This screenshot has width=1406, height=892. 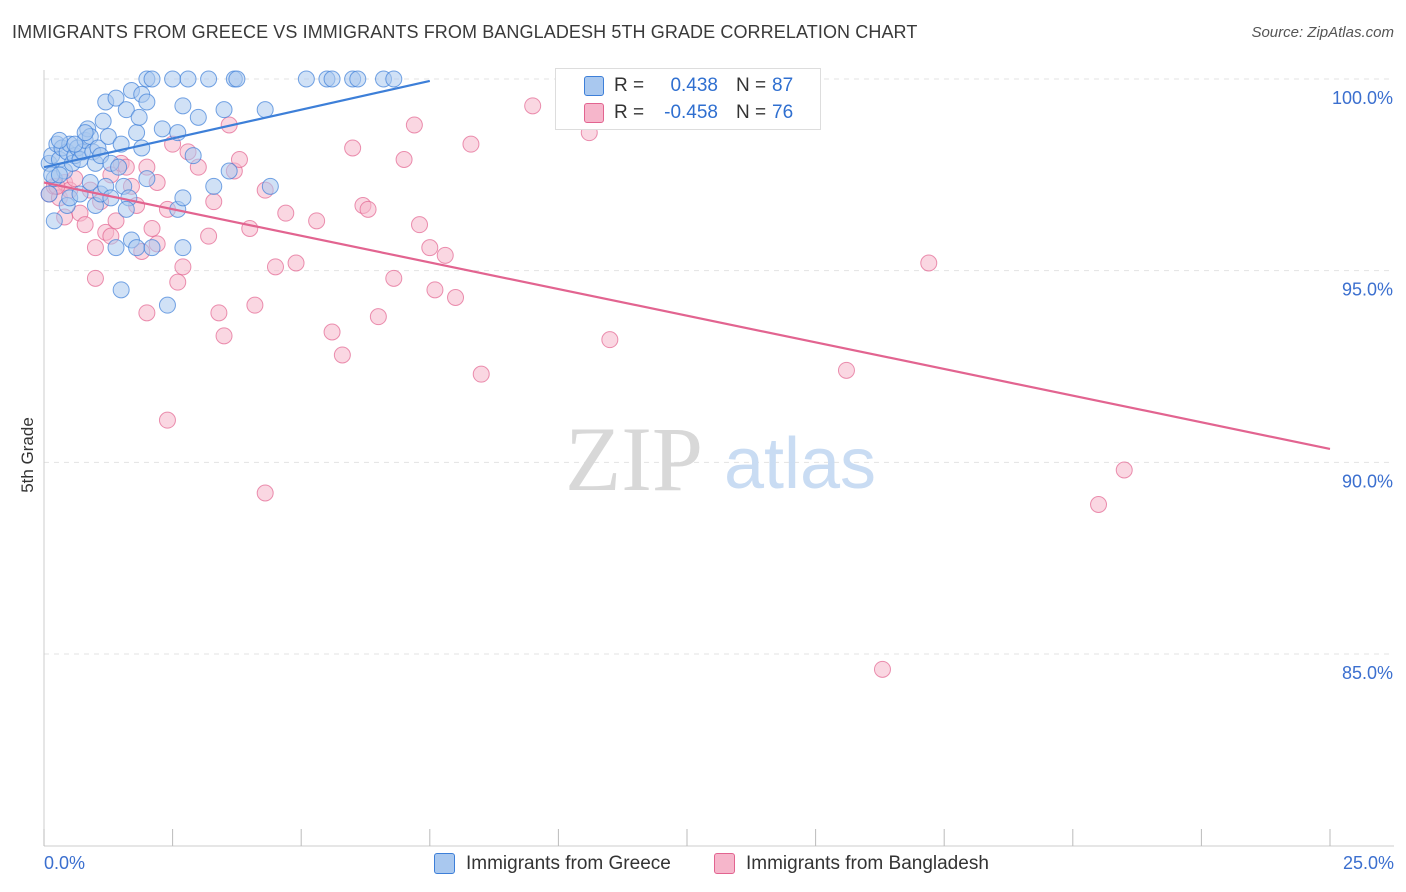 I want to click on legend-label-greece: Immigrants from Greece, so click(x=568, y=863).